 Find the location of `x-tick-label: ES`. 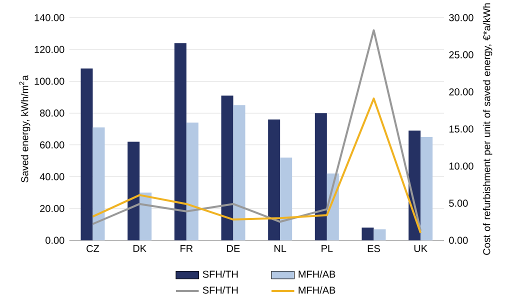

x-tick-label: ES is located at coordinates (374, 248).